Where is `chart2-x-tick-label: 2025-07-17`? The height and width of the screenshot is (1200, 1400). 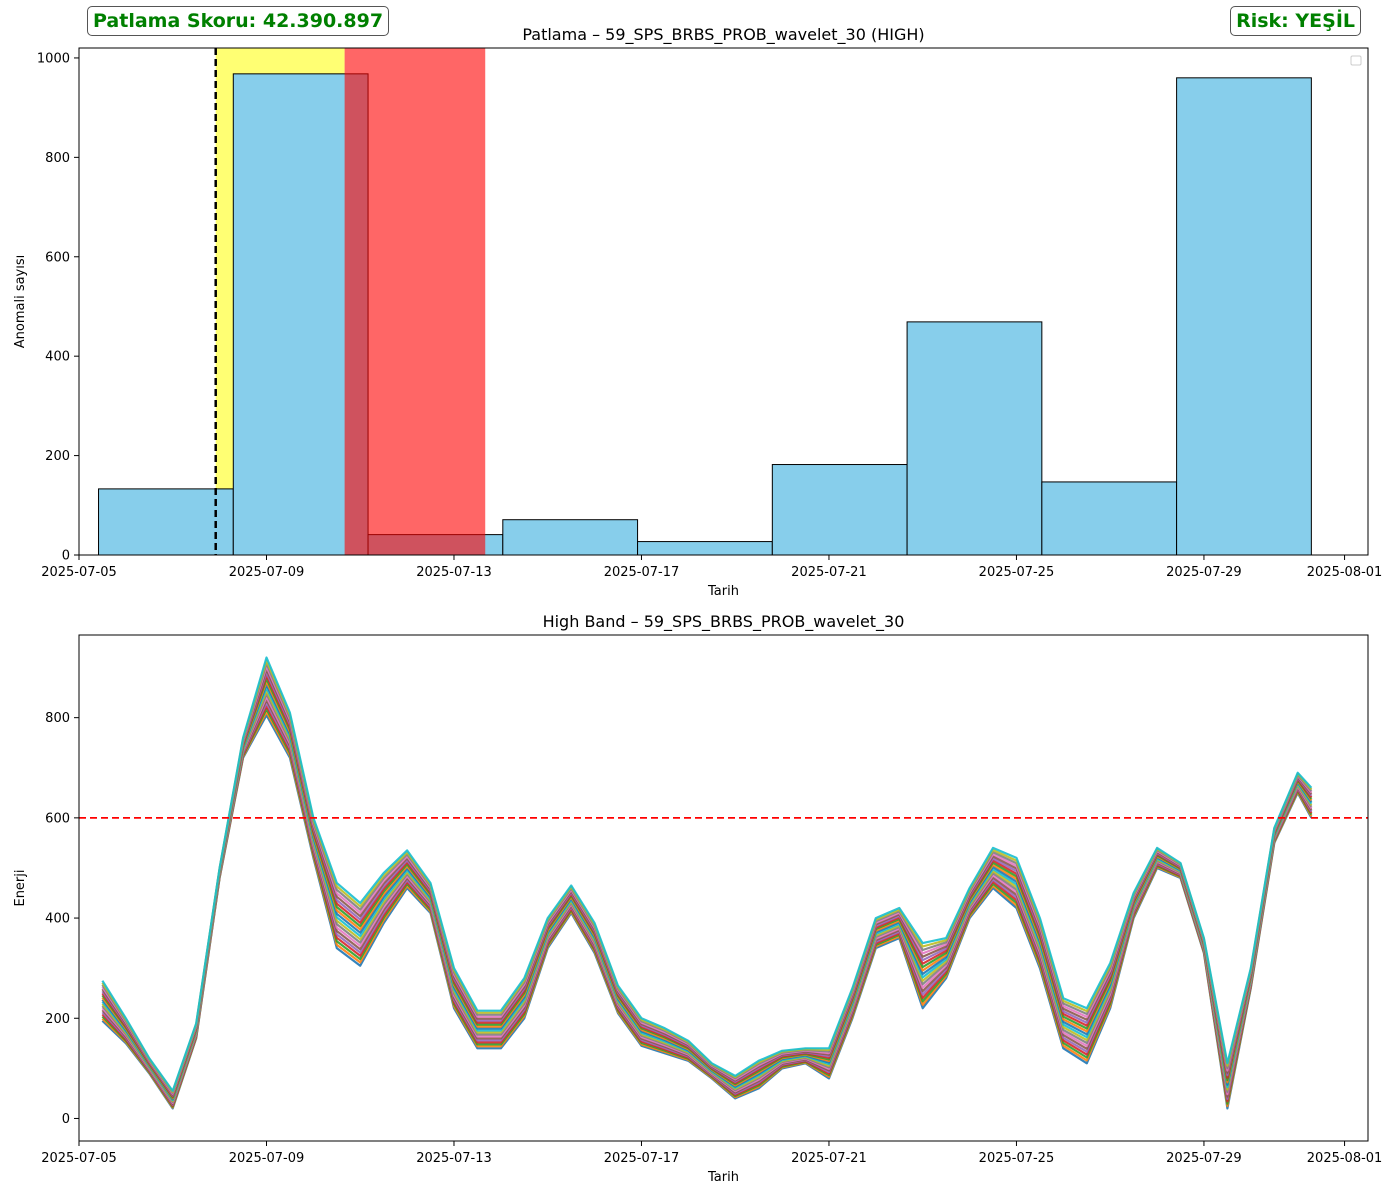 chart2-x-tick-label: 2025-07-17 is located at coordinates (642, 1158).